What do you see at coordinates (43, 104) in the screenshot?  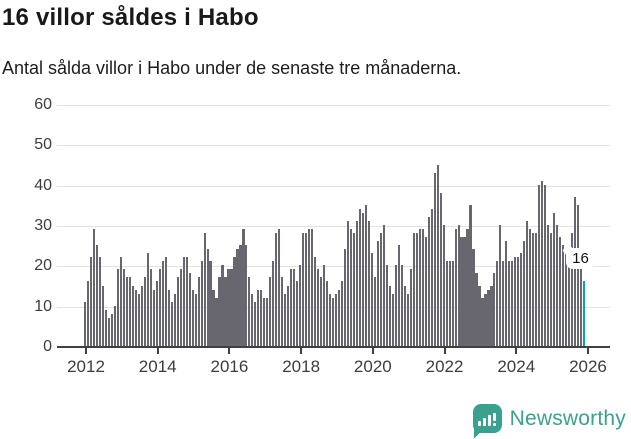 I see `y-axis-tick-label: 60` at bounding box center [43, 104].